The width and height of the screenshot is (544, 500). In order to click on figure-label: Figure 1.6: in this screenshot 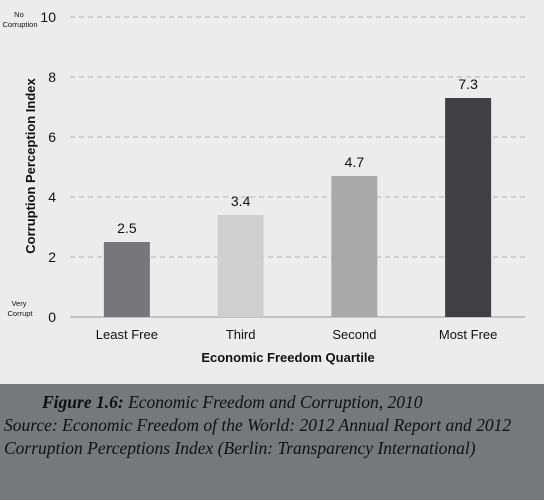, I will do `click(83, 402)`.